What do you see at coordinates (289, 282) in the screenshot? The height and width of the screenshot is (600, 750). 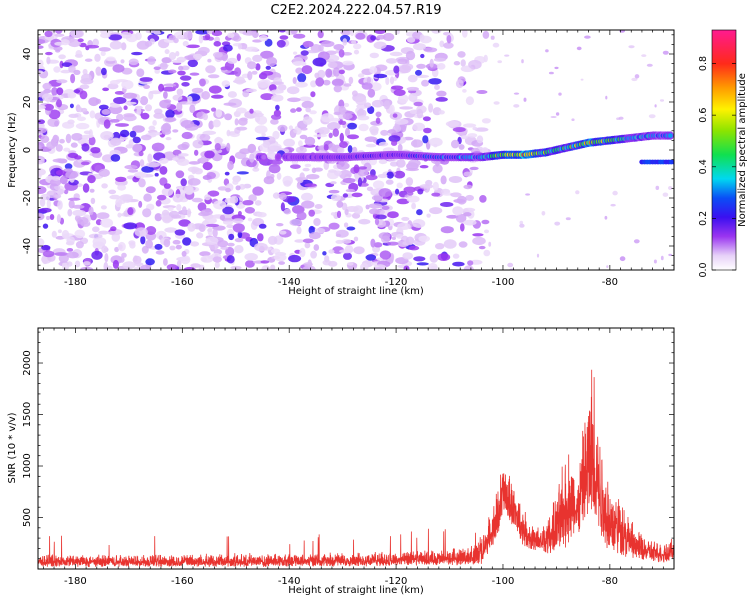 I see `x-tick-label: -140` at bounding box center [289, 282].